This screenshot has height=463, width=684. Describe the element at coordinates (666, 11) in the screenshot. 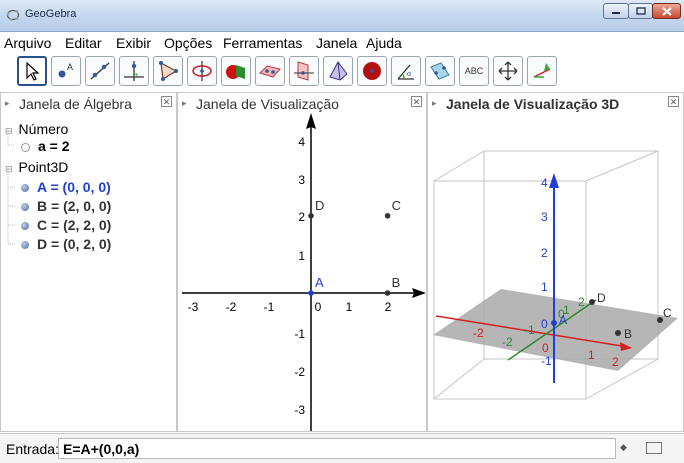

I see `close-button` at that location.